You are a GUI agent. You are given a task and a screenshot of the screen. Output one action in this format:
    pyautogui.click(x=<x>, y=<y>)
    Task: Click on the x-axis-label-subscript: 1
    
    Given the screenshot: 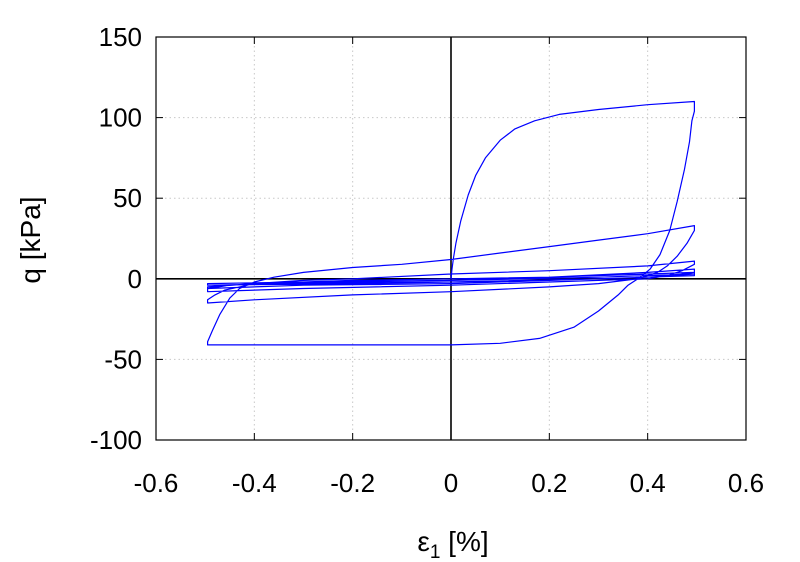 What is the action you would take?
    pyautogui.click(x=435, y=552)
    